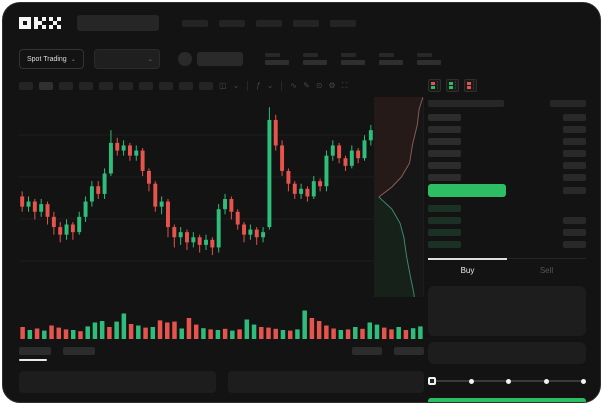 Image resolution: width=603 pixels, height=405 pixels. What do you see at coordinates (118, 23) in the screenshot?
I see `search-input` at bounding box center [118, 23].